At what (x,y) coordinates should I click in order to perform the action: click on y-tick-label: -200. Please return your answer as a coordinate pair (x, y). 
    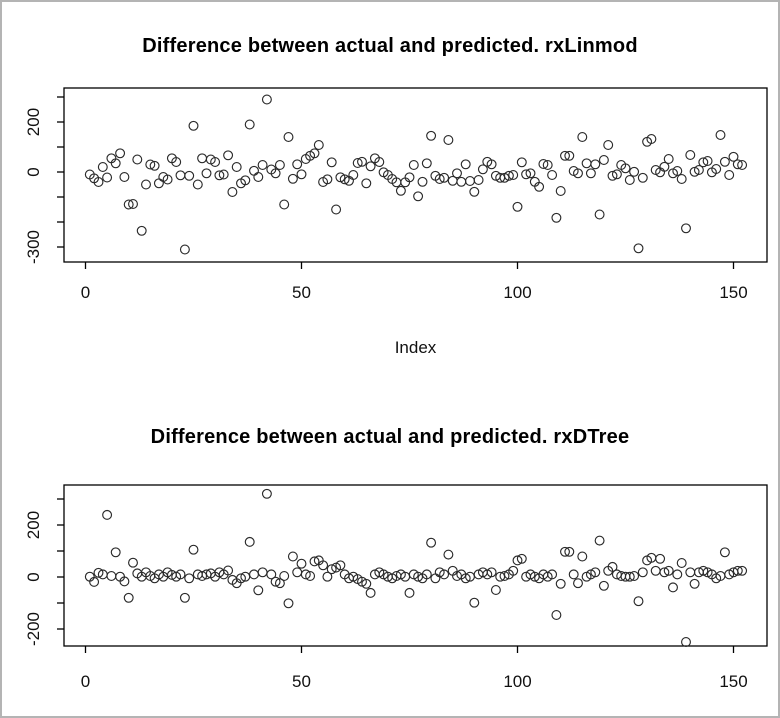
    Looking at the image, I should click on (33, 629).